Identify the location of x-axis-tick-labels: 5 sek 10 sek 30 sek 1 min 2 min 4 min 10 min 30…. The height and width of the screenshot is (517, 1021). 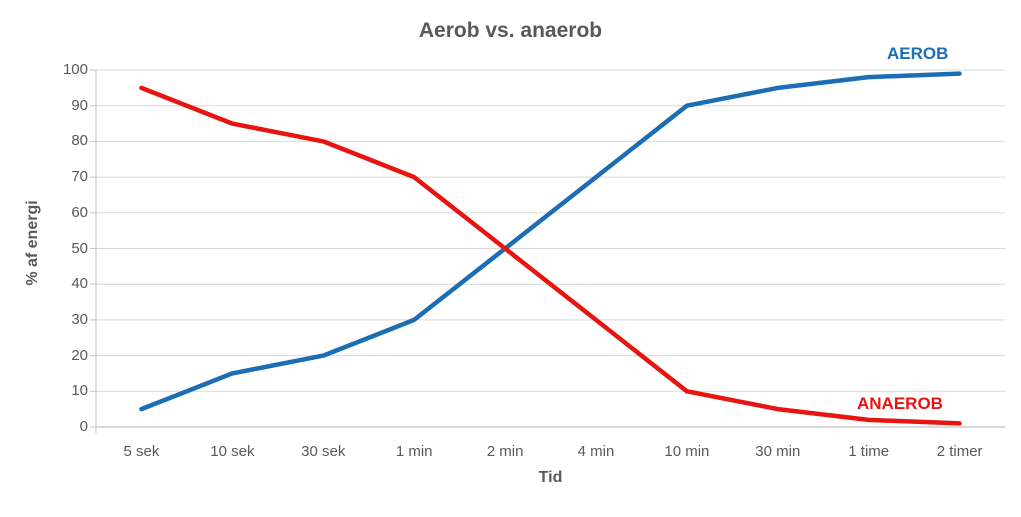
(550, 452).